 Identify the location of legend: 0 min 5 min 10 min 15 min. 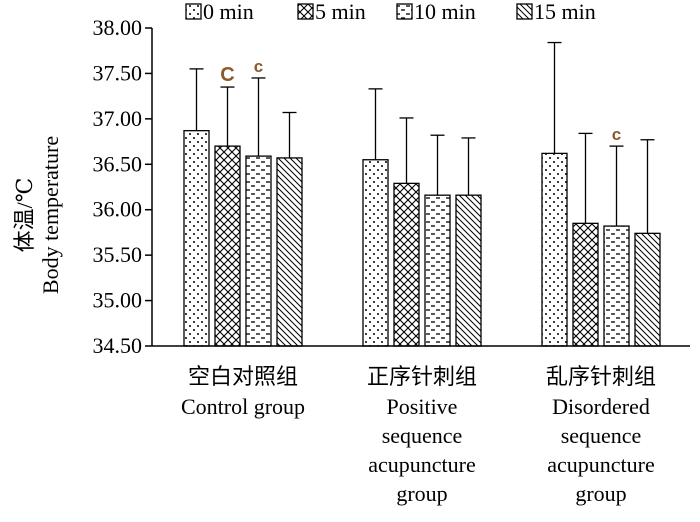
(390, 12).